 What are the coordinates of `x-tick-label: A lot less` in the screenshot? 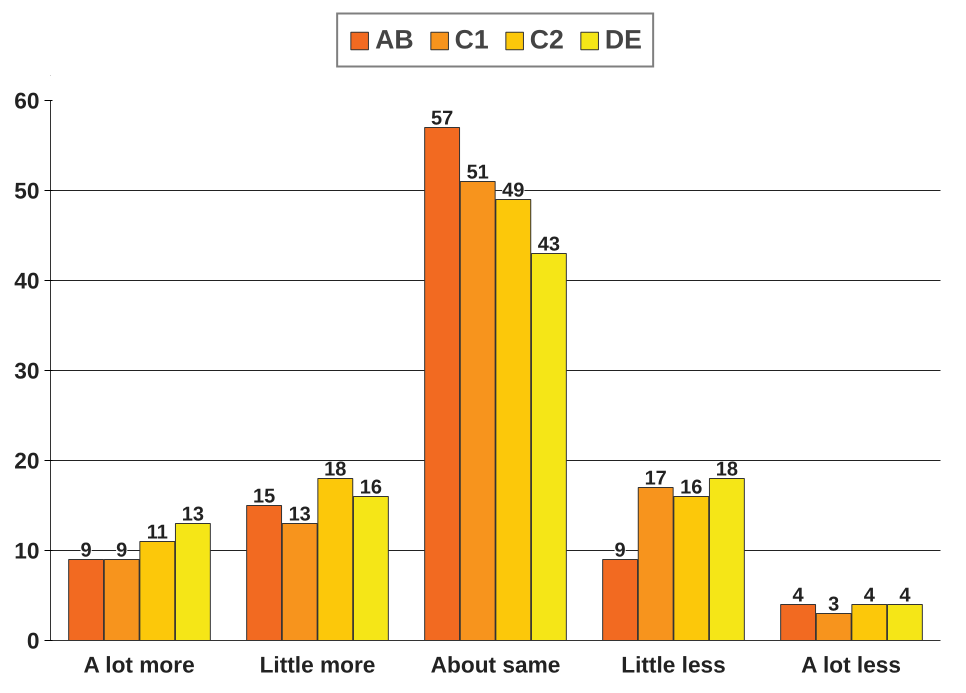 It's located at (851, 665).